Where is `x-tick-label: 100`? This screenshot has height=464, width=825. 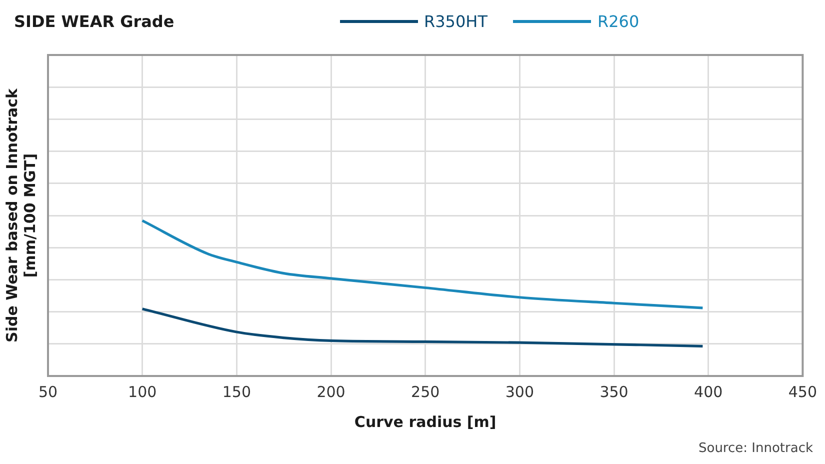 x-tick-label: 100 is located at coordinates (142, 391).